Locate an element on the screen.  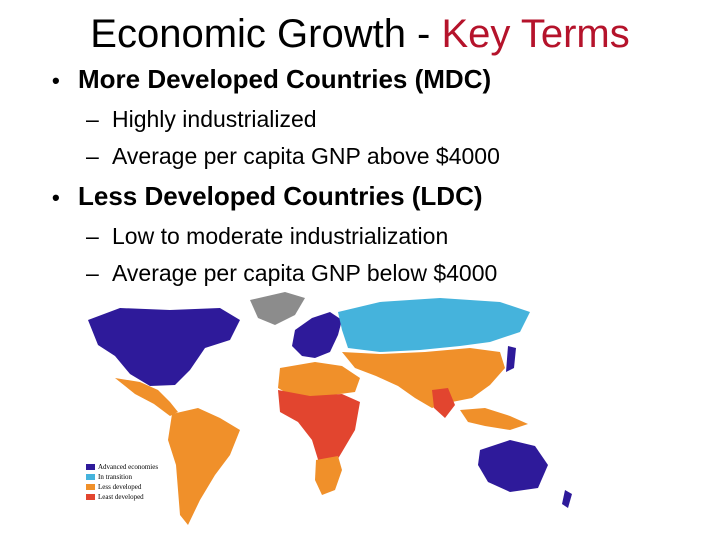
map-region-south-asia is located at coordinates (443, 403).